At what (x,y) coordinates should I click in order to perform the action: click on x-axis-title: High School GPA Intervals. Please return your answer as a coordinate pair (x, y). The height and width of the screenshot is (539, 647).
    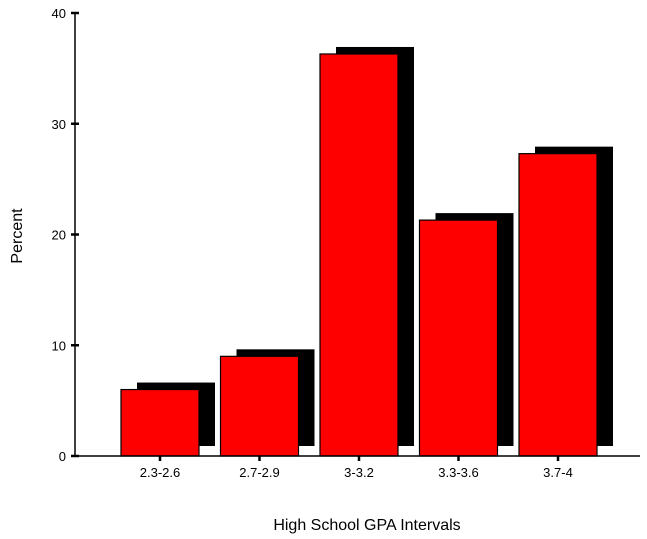
    Looking at the image, I should click on (366, 525).